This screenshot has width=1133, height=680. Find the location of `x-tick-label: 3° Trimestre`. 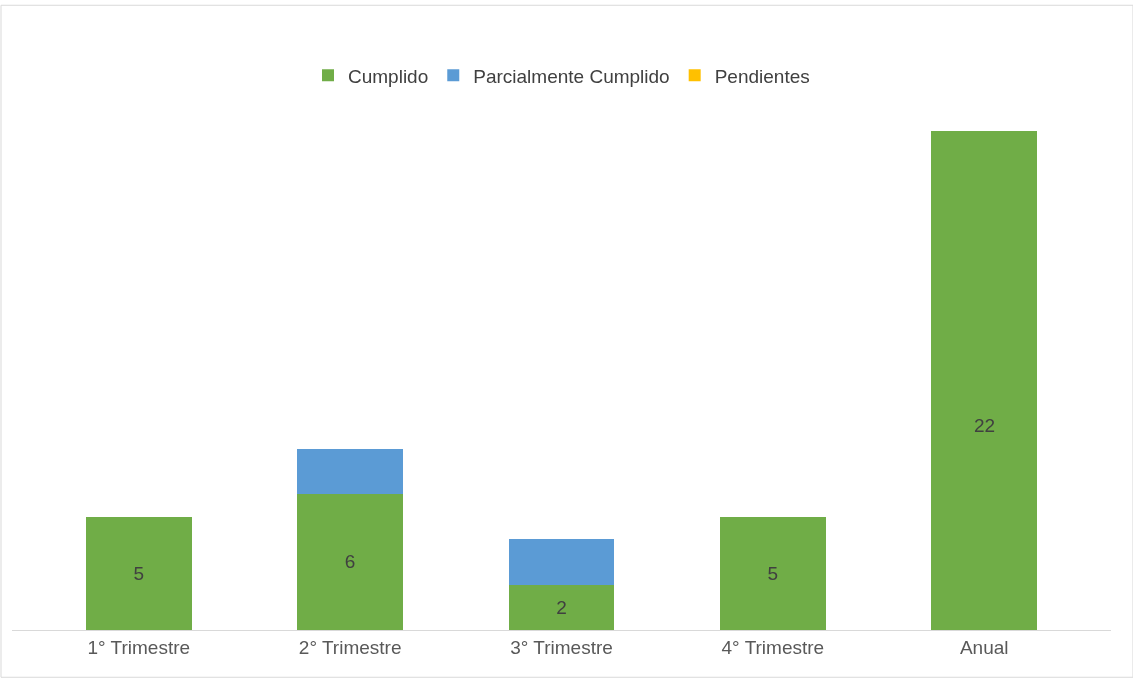

x-tick-label: 3° Trimestre is located at coordinates (561, 647).